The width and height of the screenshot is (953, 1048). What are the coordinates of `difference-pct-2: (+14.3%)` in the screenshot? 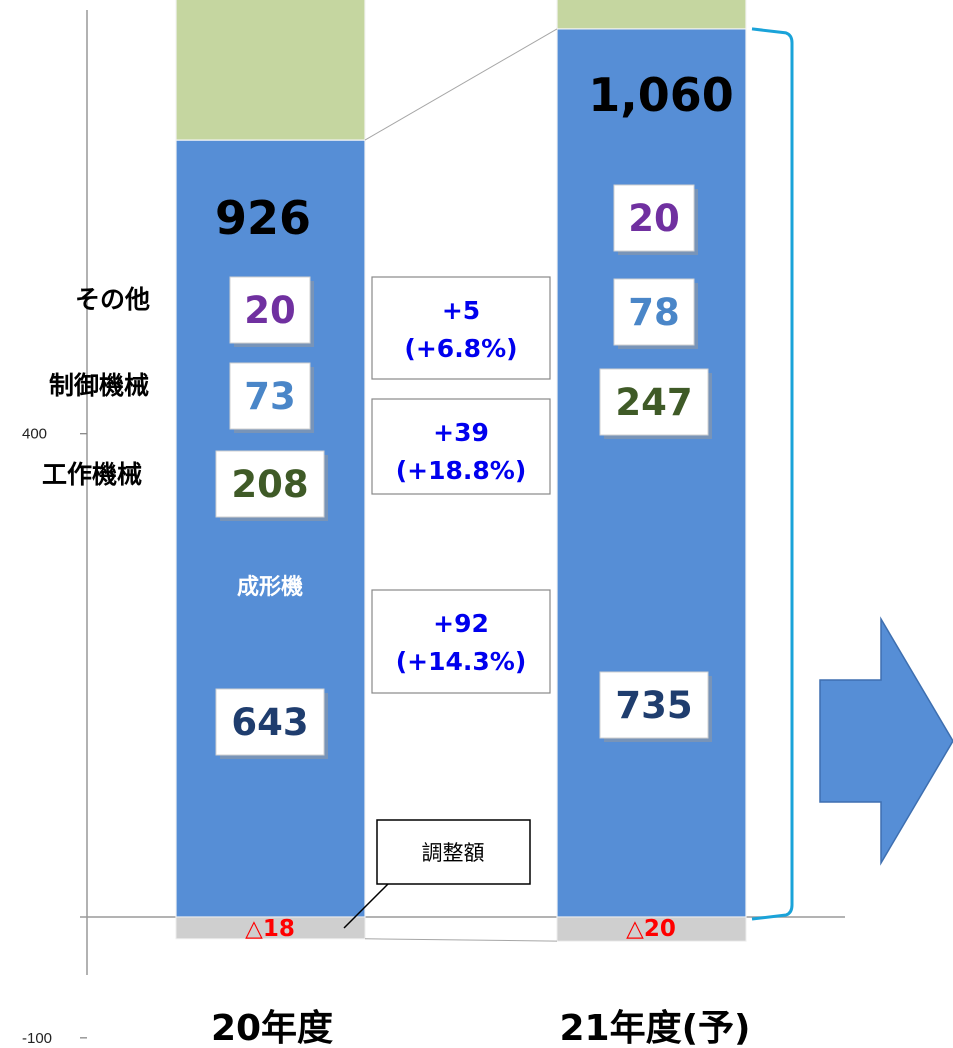 It's located at (461, 661).